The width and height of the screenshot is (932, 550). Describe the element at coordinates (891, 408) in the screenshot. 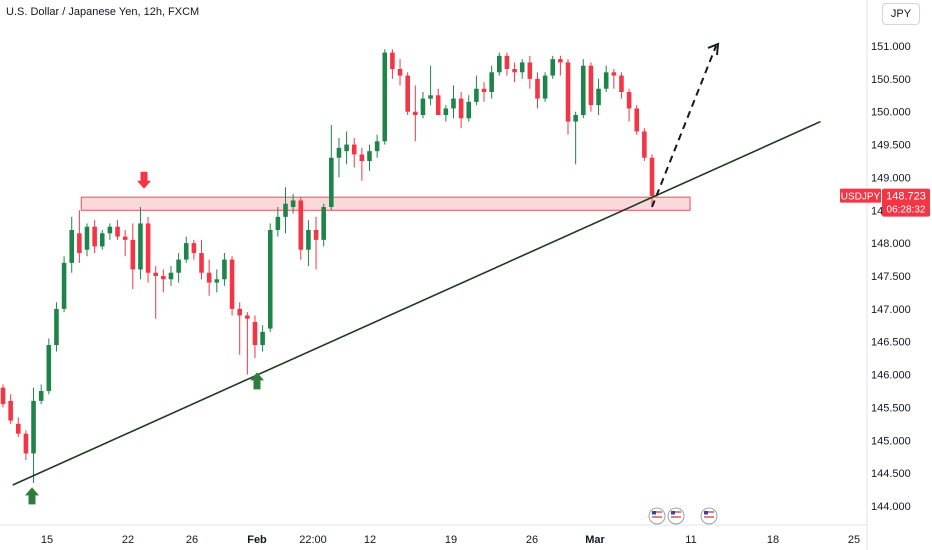

I see `y-tick-label: 145.500` at that location.